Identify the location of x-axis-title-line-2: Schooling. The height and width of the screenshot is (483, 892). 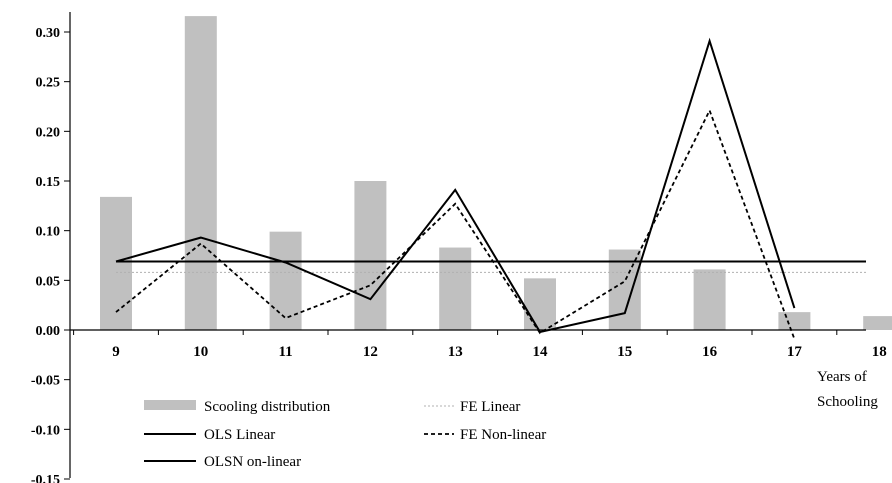
(847, 402).